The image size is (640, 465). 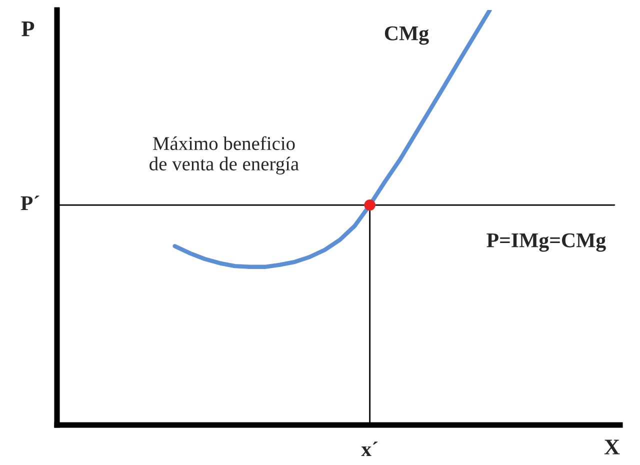 I want to click on x-axis-title: X, so click(x=612, y=447).